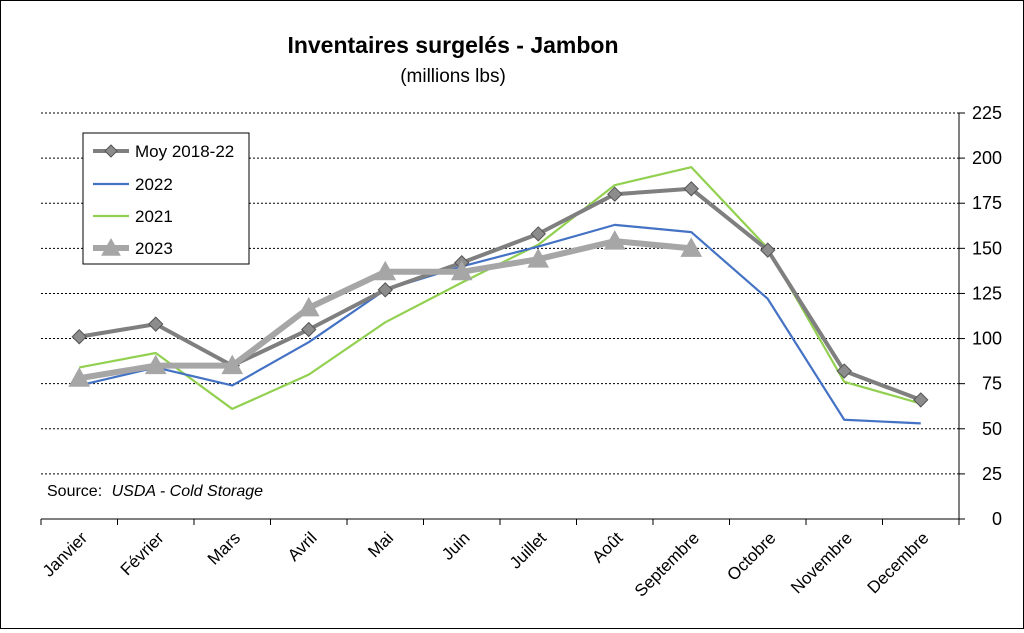  I want to click on source-label: Source:, so click(74, 491).